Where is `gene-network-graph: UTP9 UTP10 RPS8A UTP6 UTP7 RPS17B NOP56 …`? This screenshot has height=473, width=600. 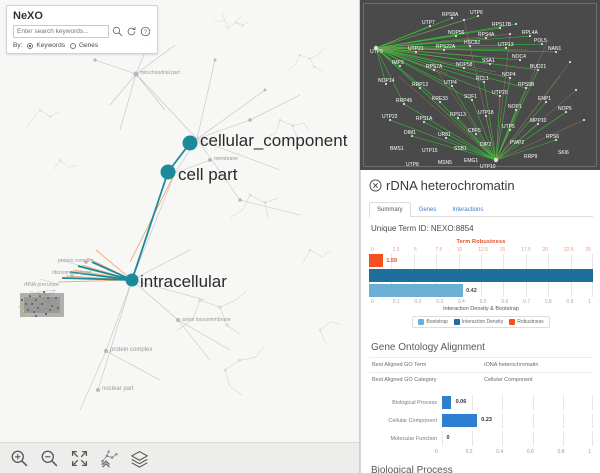
gene-network-graph: UTP9 UTP10 RPS8A UTP6 UTP7 RPS17B NOP56 … is located at coordinates (480, 85).